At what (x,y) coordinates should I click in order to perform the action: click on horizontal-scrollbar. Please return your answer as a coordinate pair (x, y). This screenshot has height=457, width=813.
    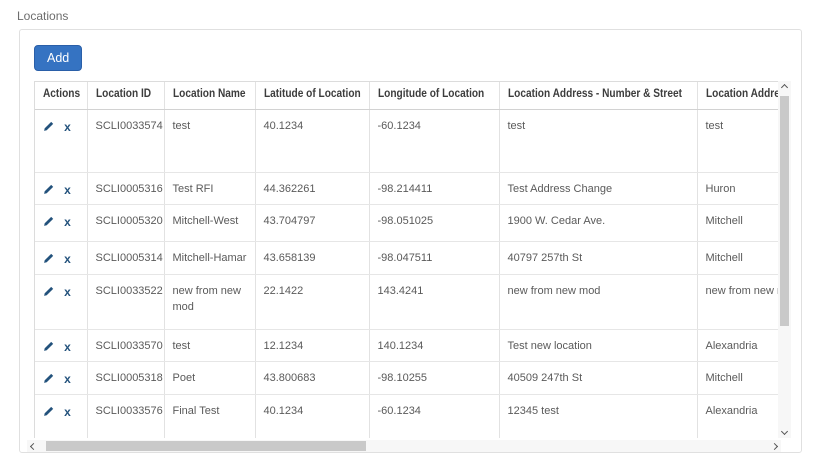
    Looking at the image, I should click on (404, 446).